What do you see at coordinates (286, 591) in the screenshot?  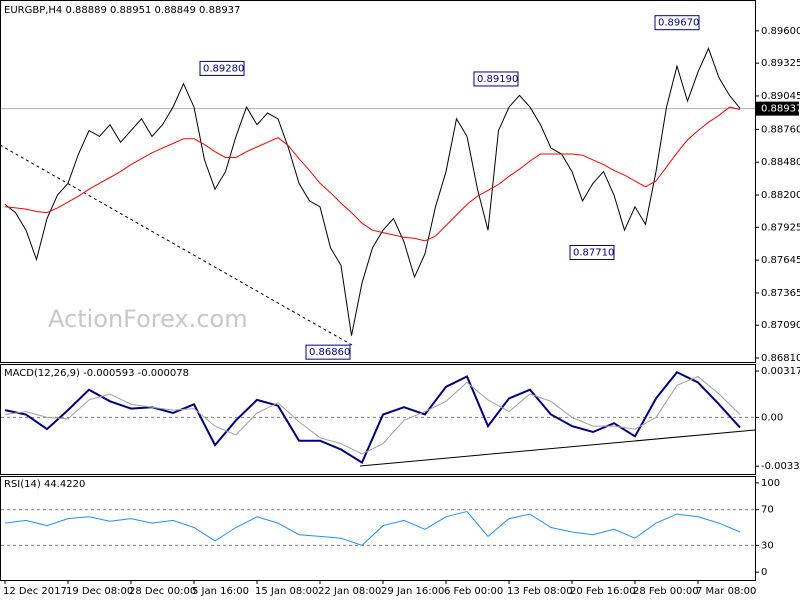 I see `x-tick-label: 15 Jan 08:00` at bounding box center [286, 591].